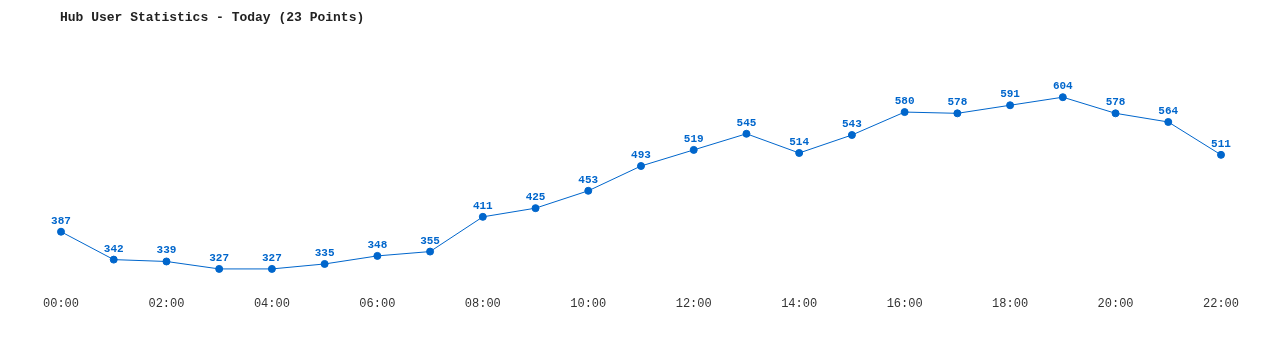 The width and height of the screenshot is (1280, 350). Describe the element at coordinates (693, 303) in the screenshot. I see `x-tick-label: 12:00` at that location.